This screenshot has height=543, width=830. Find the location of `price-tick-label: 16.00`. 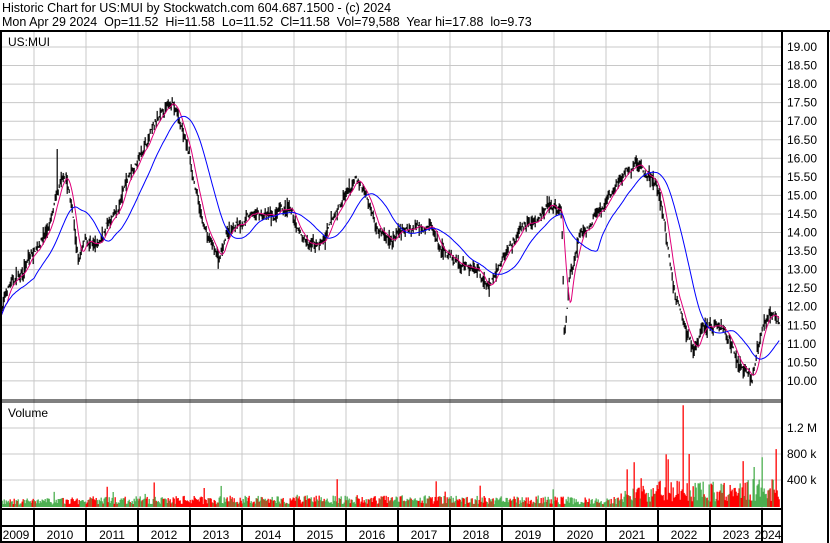

price-tick-label: 16.00 is located at coordinates (802, 158).